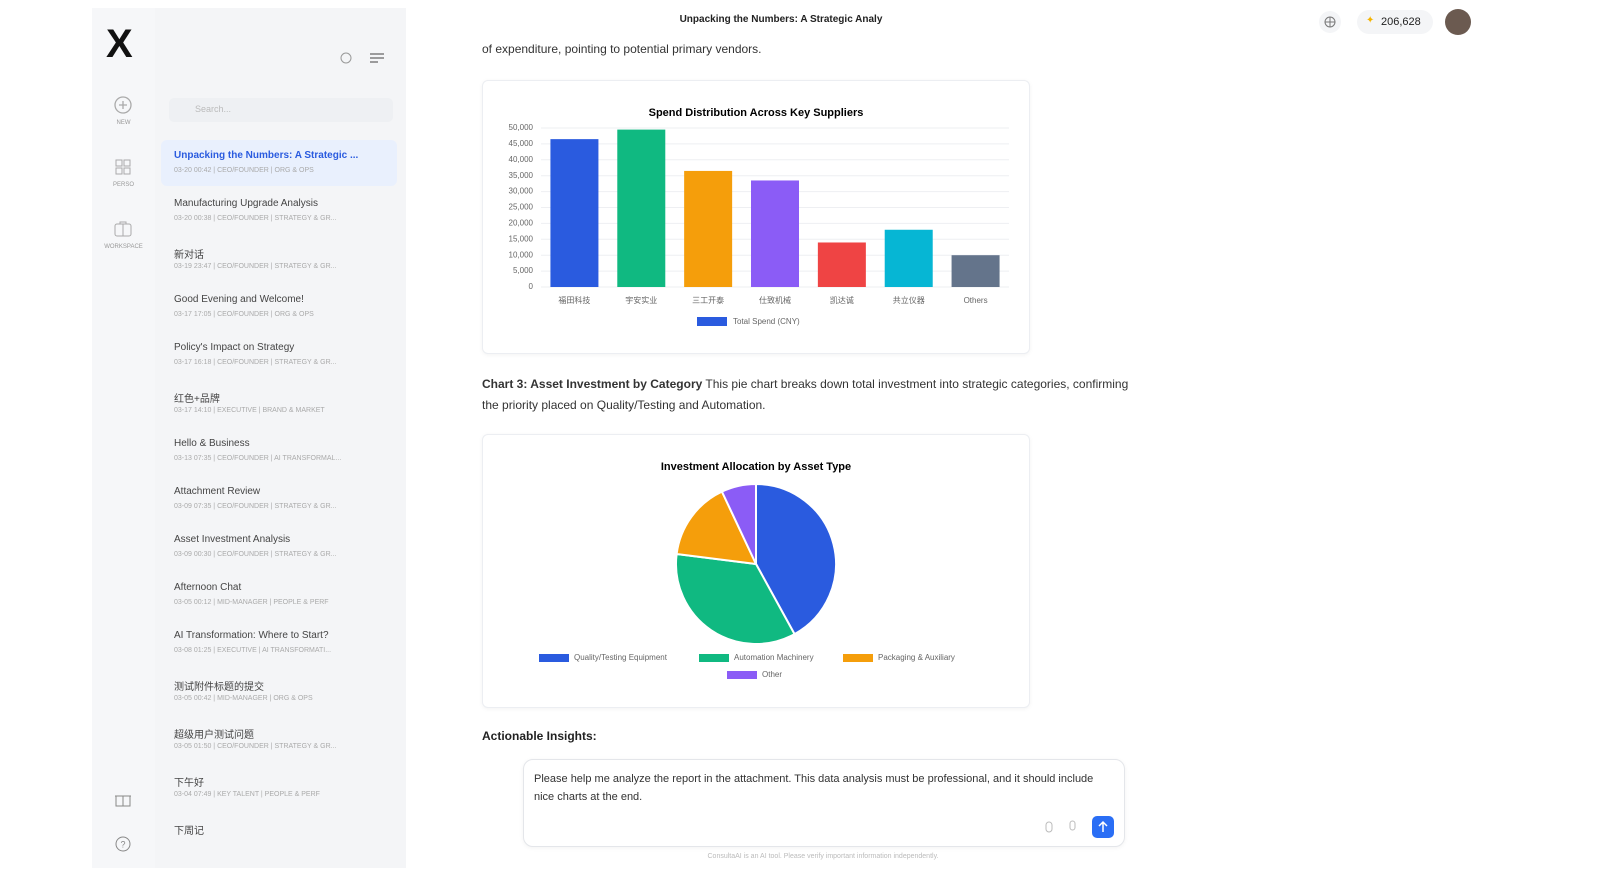 This screenshot has height=889, width=1600. Describe the element at coordinates (916, 657) in the screenshot. I see `legend-label: Packaging & Auxiliary` at that location.